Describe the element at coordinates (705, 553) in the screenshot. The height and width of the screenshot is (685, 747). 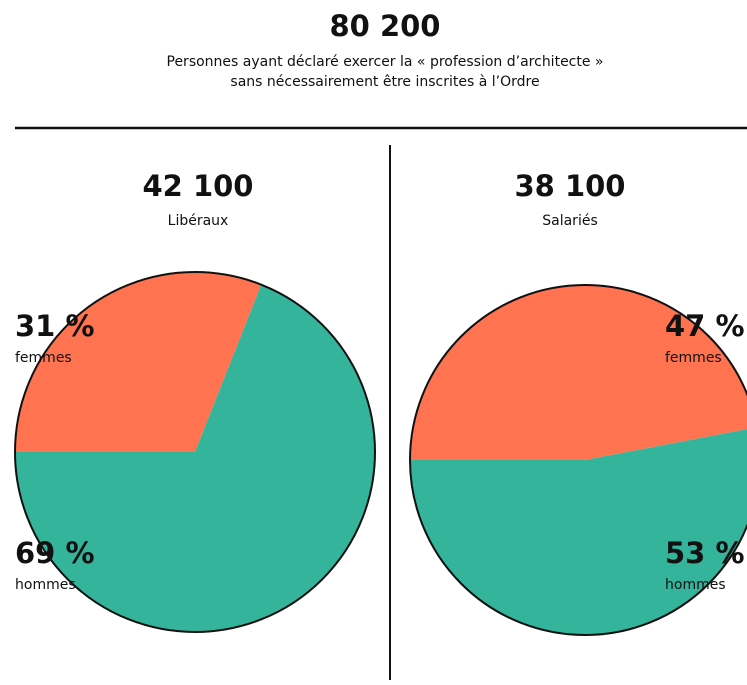
I see `value-label: 53 %` at that location.